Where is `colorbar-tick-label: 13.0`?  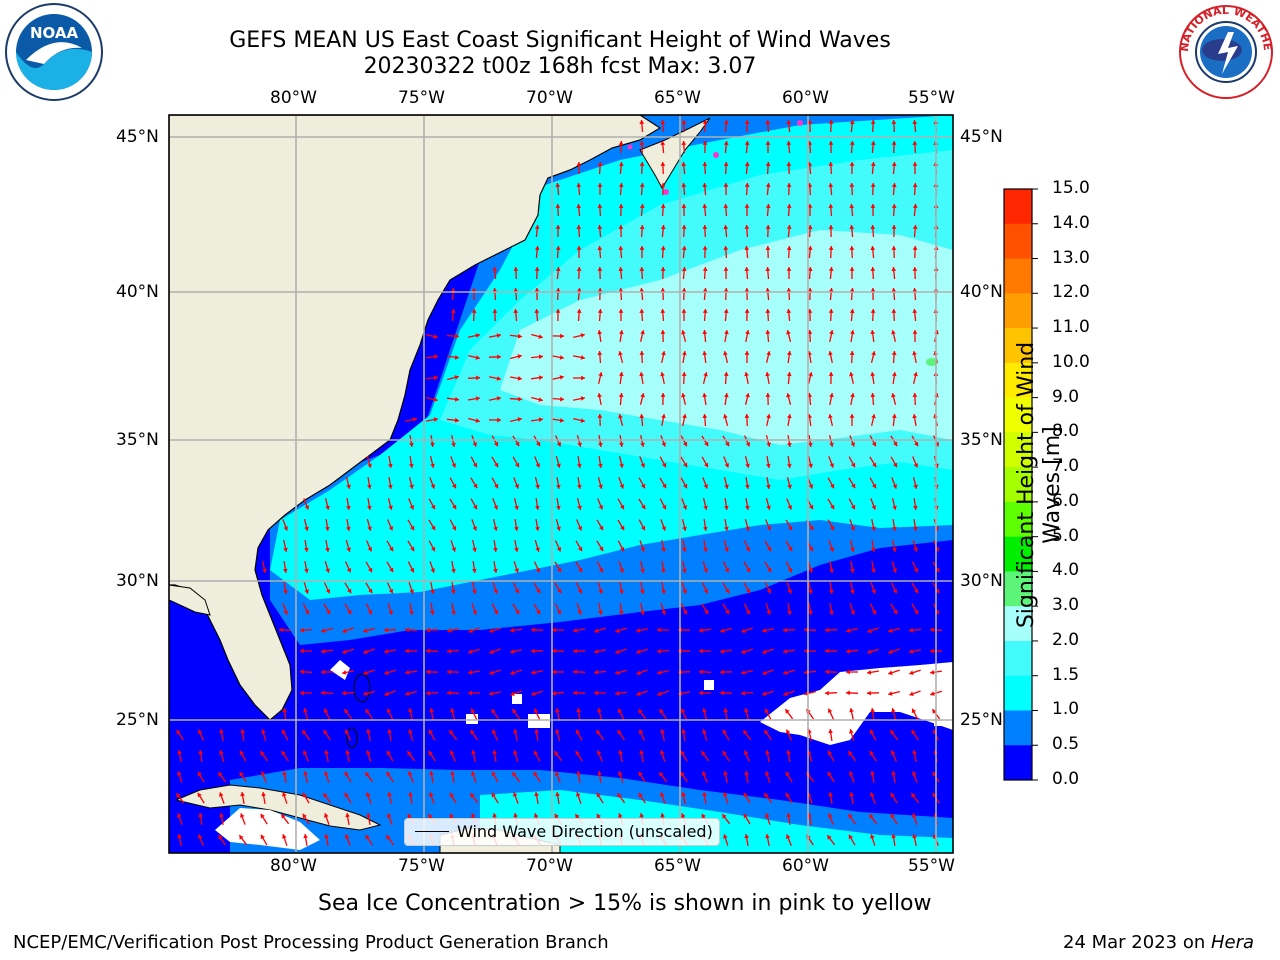 colorbar-tick-label: 13.0 is located at coordinates (1071, 257).